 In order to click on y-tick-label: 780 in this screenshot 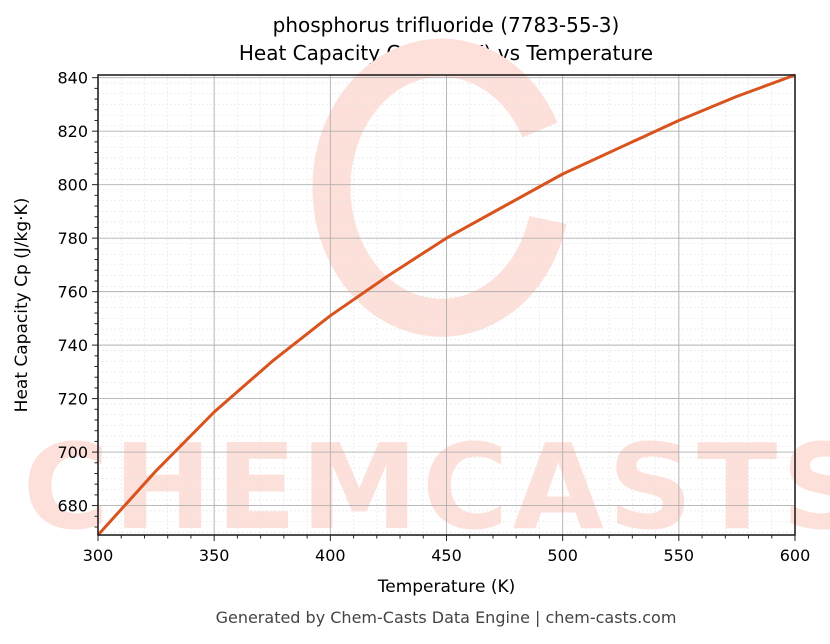, I will do `click(72, 238)`.